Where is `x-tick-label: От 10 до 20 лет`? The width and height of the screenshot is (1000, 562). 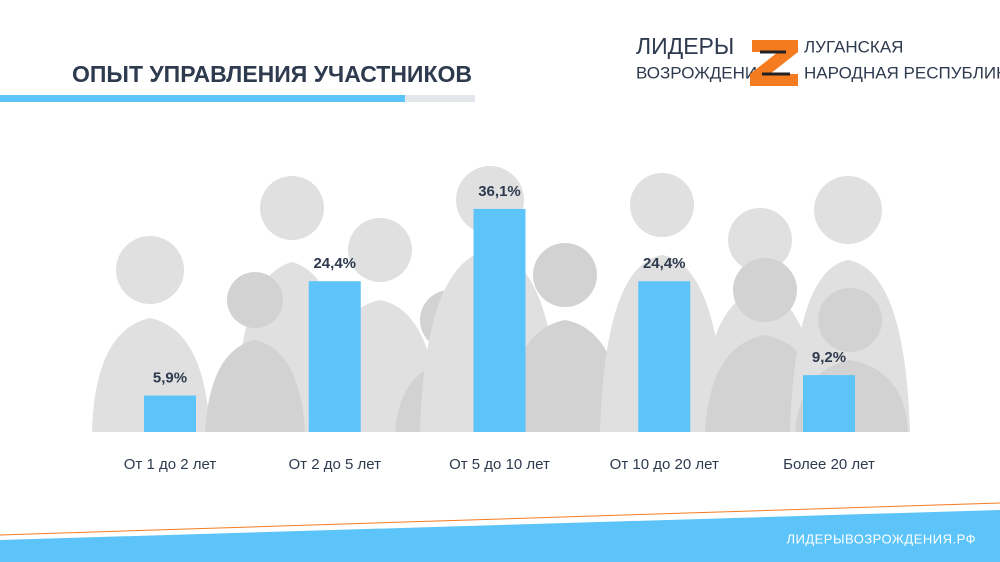
x-tick-label: От 10 до 20 лет is located at coordinates (664, 464).